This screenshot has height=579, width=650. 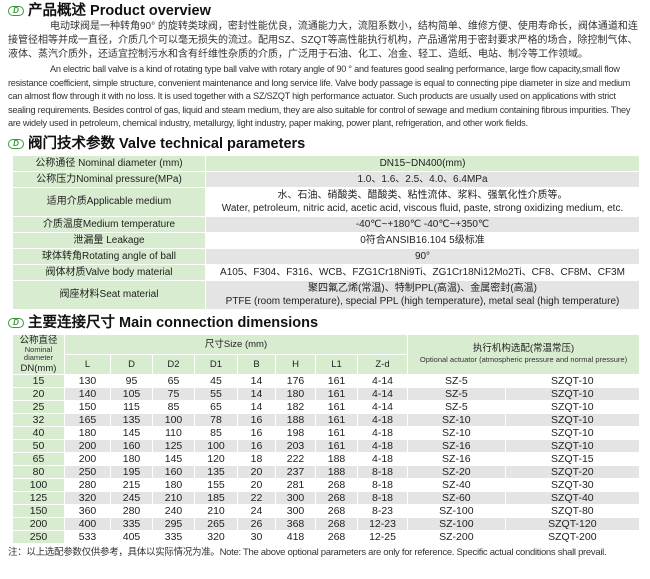 I want to click on tech-value-cell: DN15~DN400(mm), so click(x=422, y=163).